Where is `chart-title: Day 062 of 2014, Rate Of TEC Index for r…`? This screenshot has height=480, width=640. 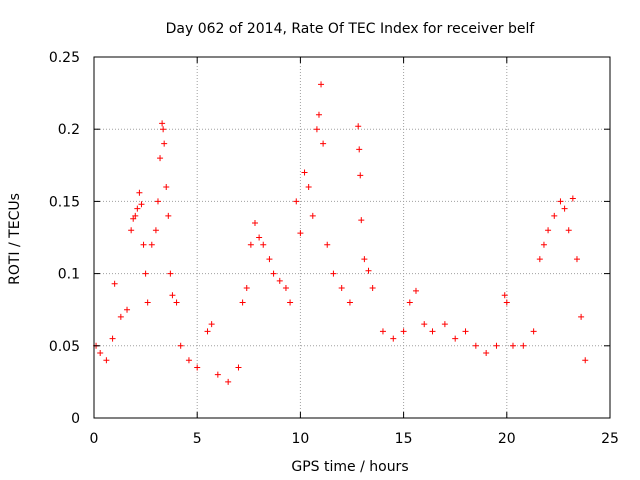 chart-title: Day 062 of 2014, Rate Of TEC Index for r… is located at coordinates (351, 29).